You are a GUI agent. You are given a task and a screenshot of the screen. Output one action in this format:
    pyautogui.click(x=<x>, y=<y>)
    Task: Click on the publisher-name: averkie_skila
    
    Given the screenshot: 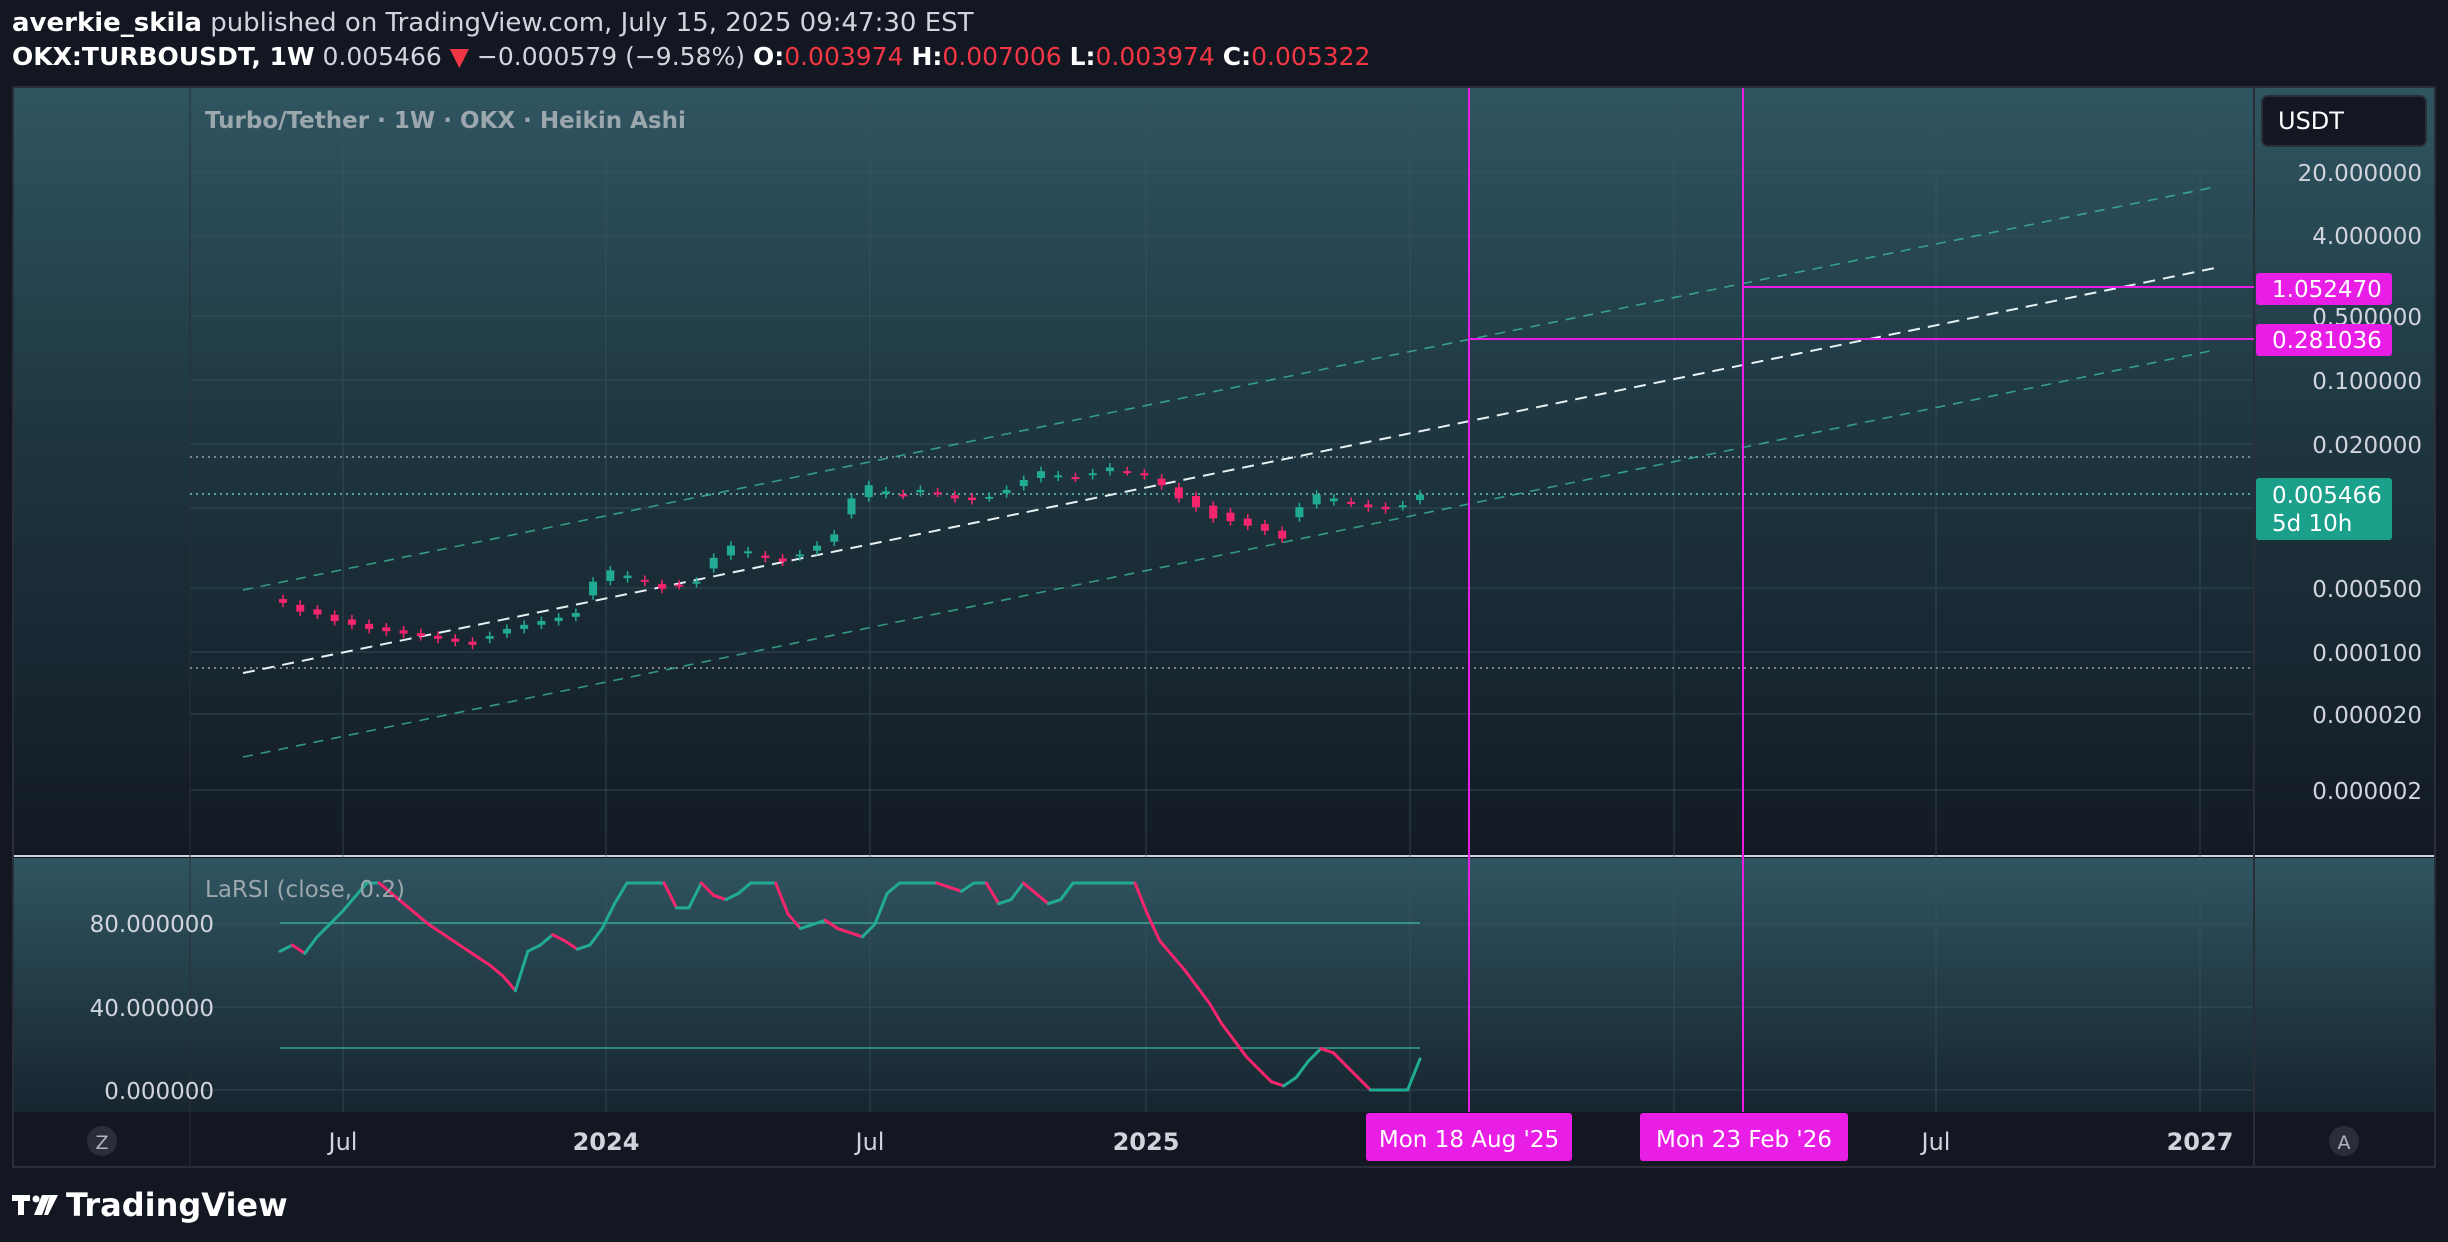 What is the action you would take?
    pyautogui.click(x=107, y=23)
    